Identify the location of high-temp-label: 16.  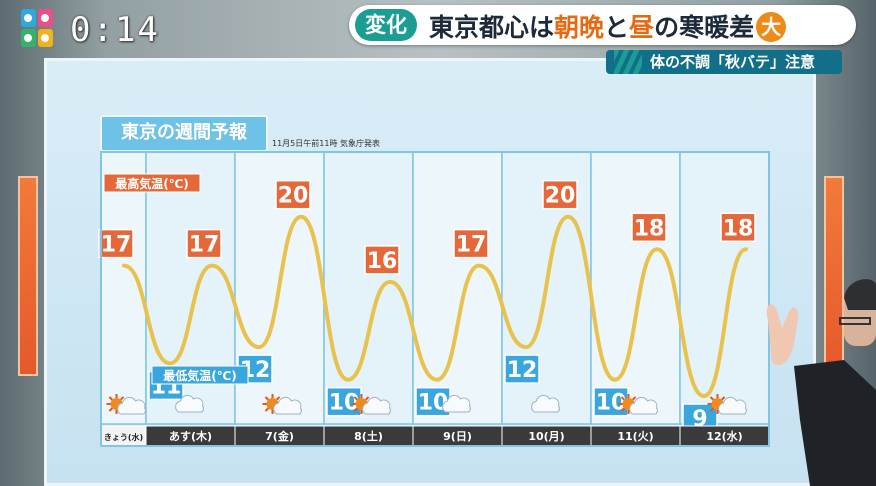
(382, 260).